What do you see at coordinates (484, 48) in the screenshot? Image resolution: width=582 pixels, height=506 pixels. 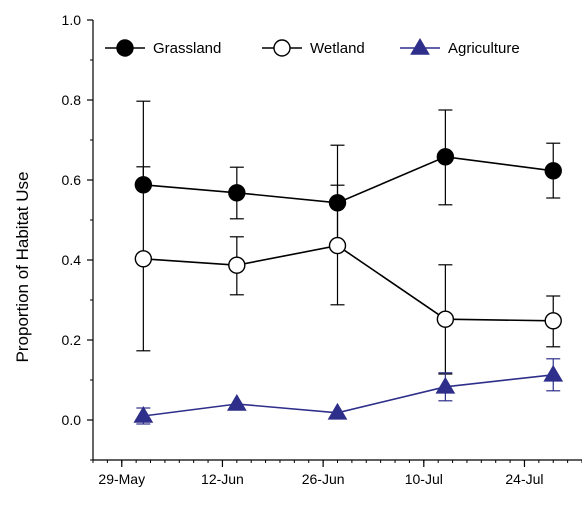 I see `legend-label: Agriculture` at bounding box center [484, 48].